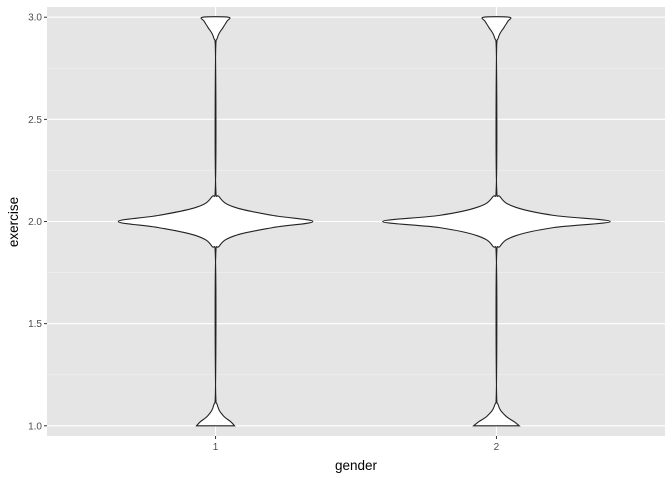  I want to click on y-axis: 1.0 1.5 2.0 2.5 3.0, so click(37, 222).